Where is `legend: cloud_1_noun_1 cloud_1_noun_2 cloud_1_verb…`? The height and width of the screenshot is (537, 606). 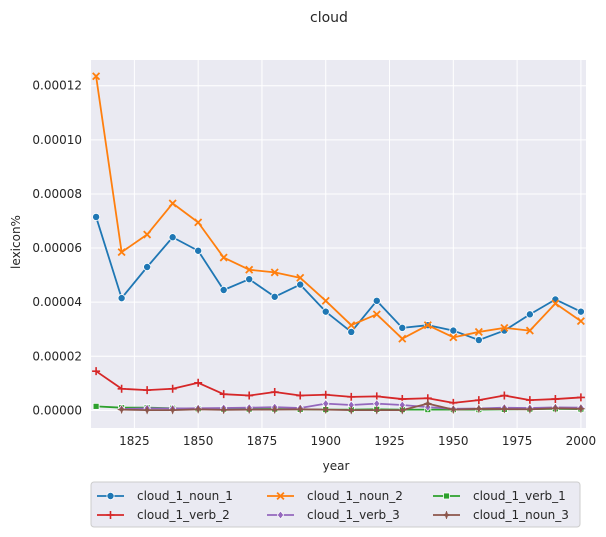
legend: cloud_1_noun_1 cloud_1_noun_2 cloud_1_verb… is located at coordinates (335, 504).